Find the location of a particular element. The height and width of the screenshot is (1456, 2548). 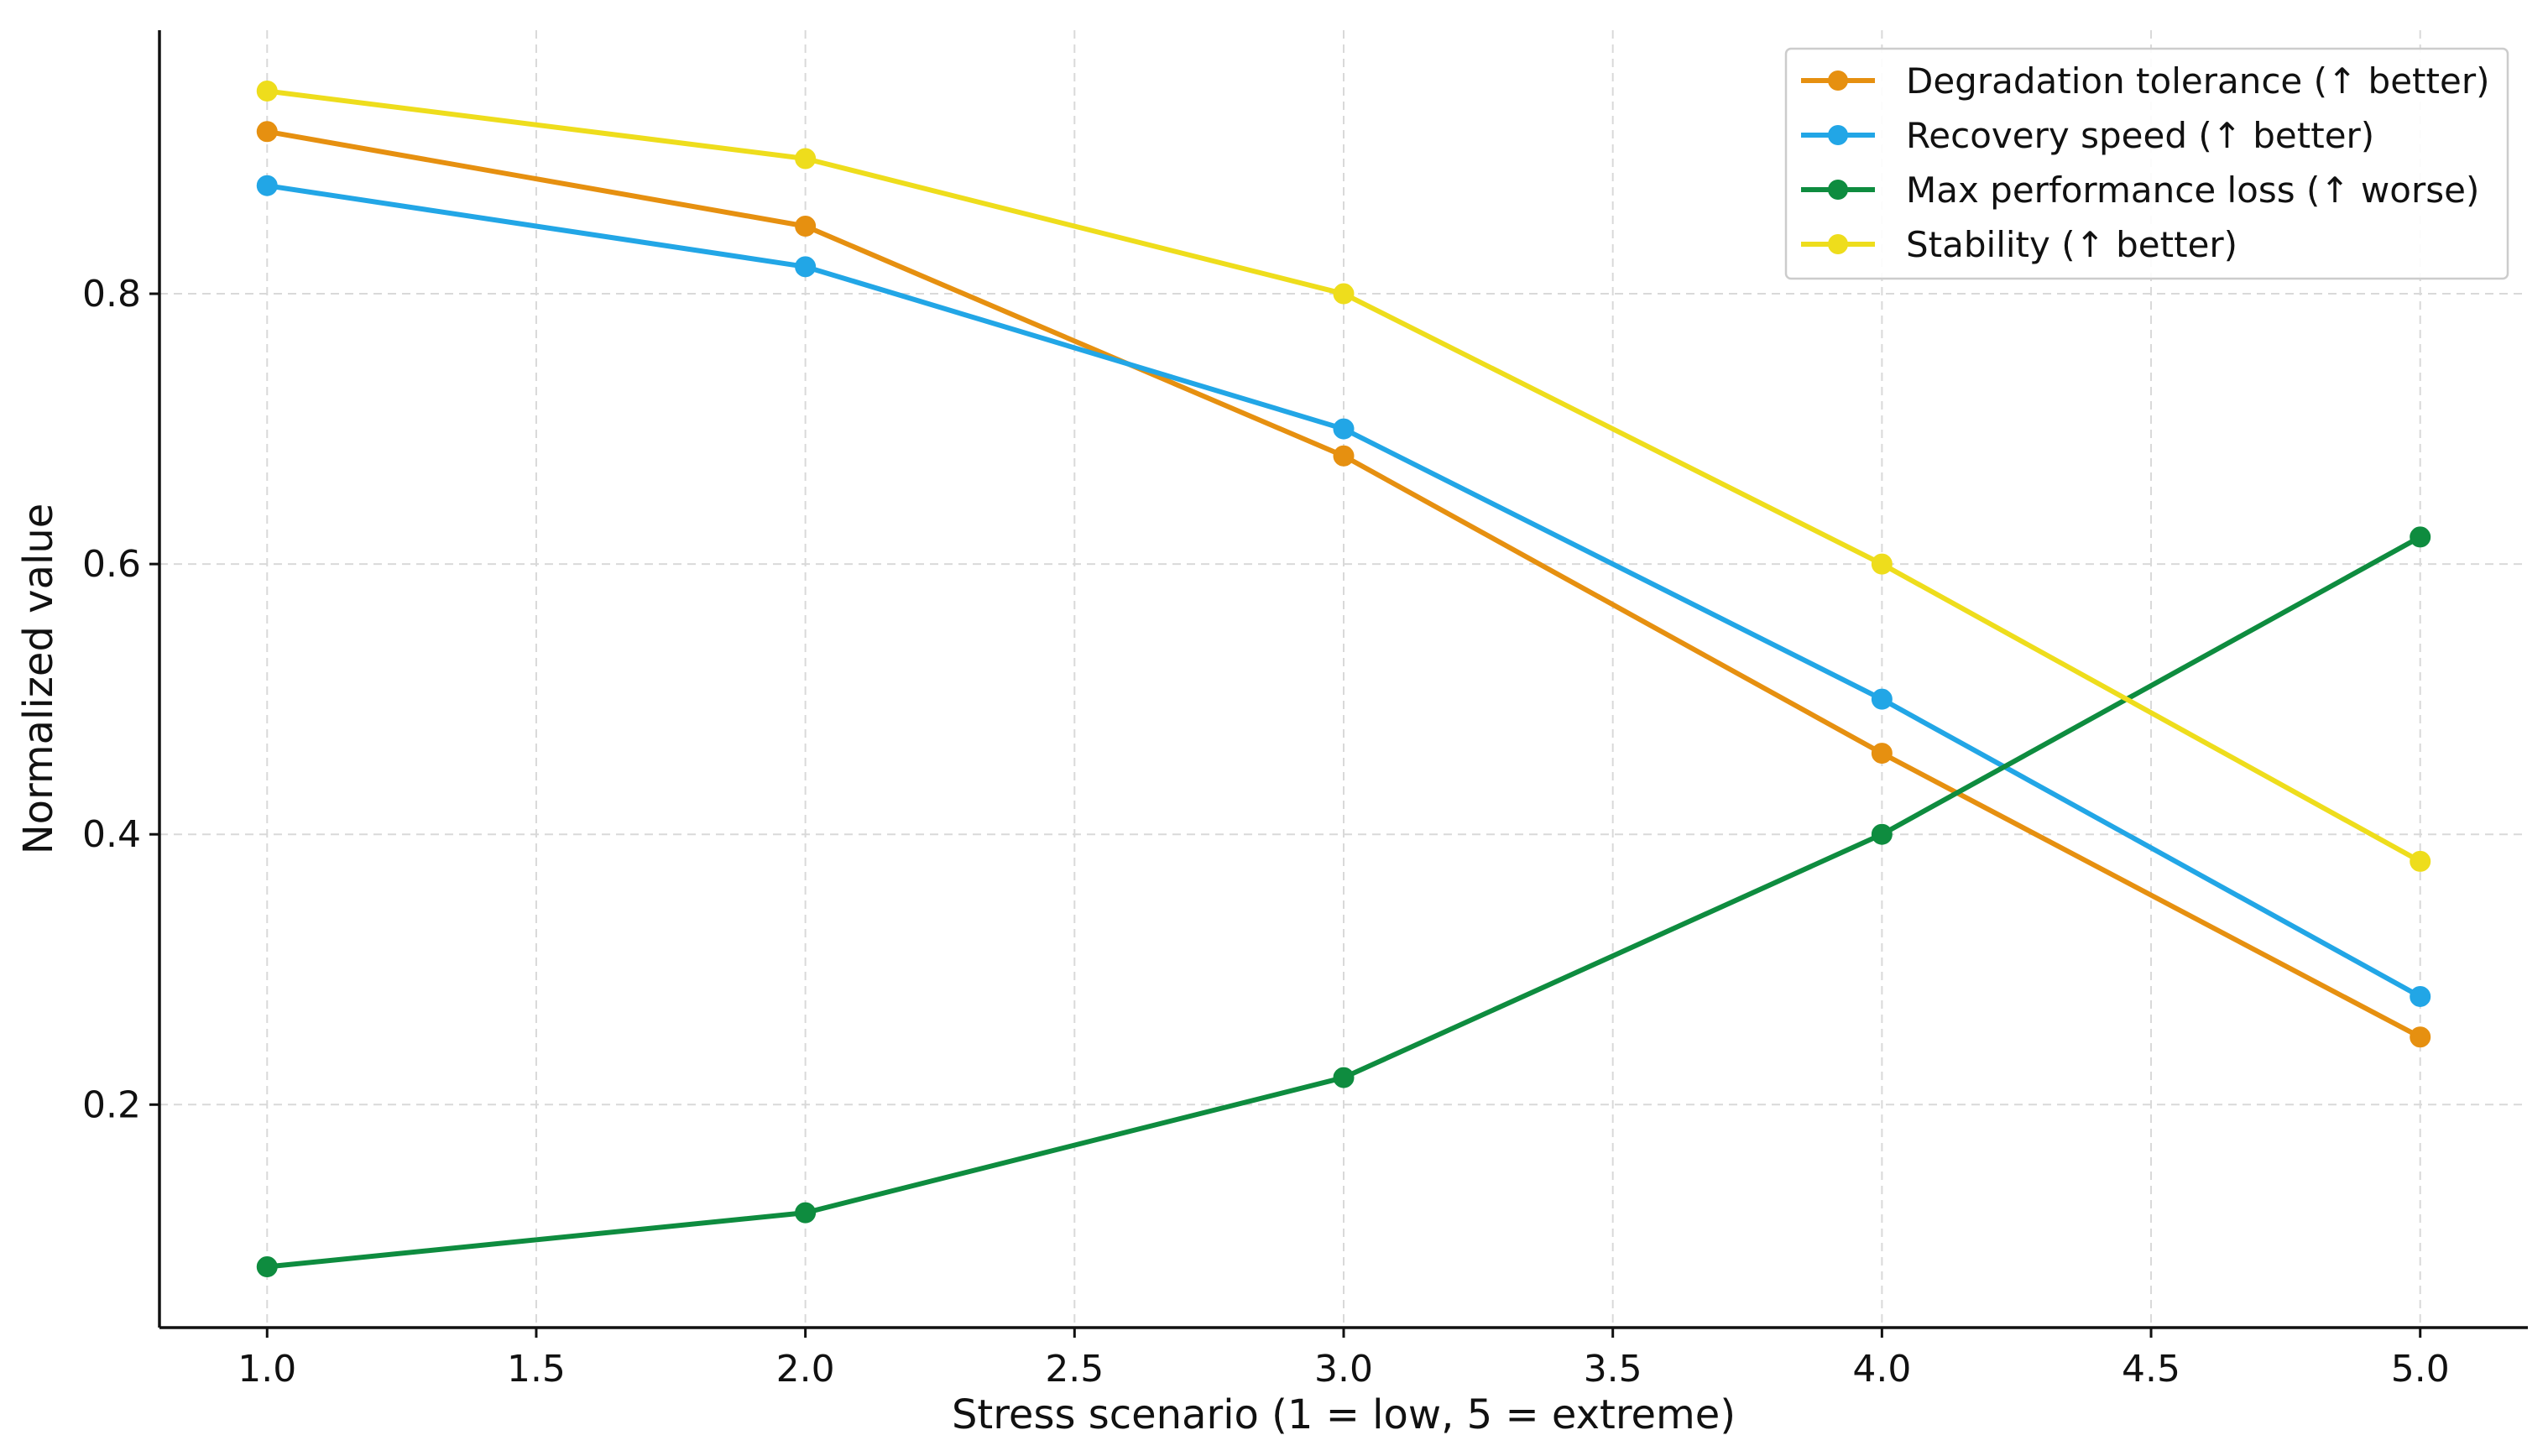

y-tick-label: 0.2 is located at coordinates (111, 1104).